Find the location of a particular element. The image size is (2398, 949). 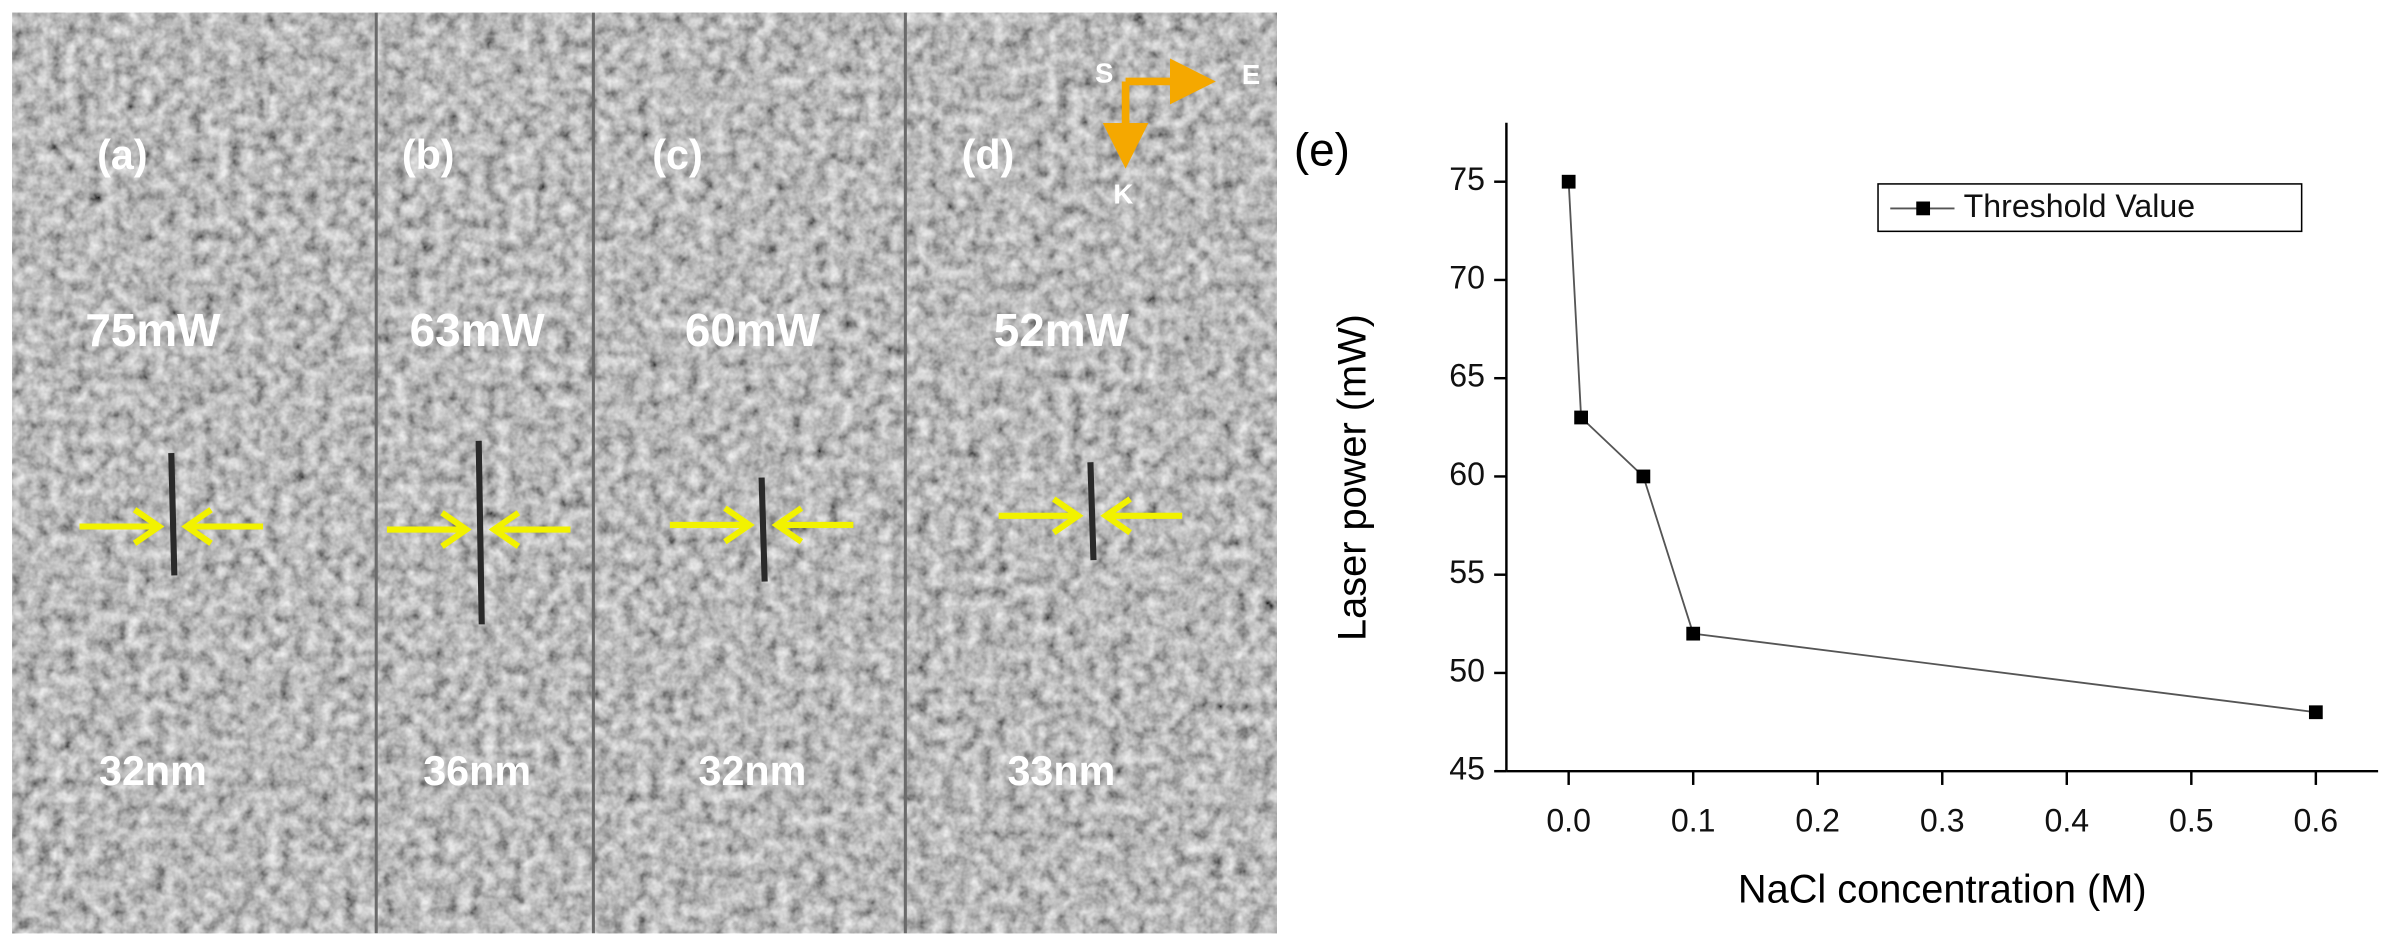

x-axis-label: NaCl concentration (M) is located at coordinates (1942, 890).